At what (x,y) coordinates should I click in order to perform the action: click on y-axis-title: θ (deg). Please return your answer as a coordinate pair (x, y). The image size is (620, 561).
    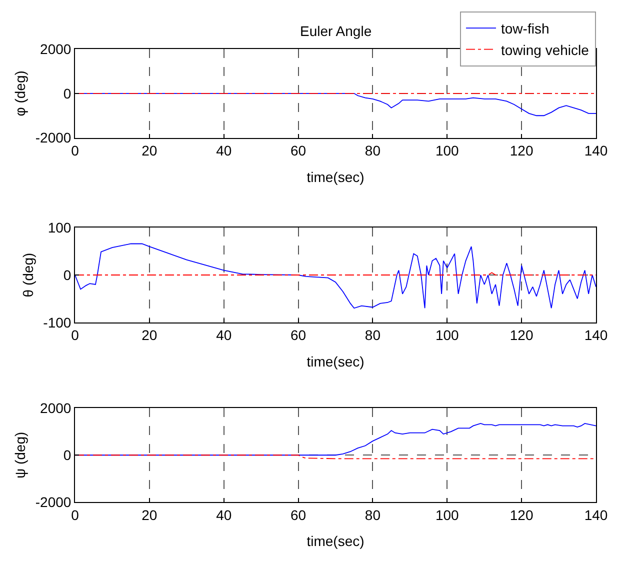
    Looking at the image, I should click on (28, 275).